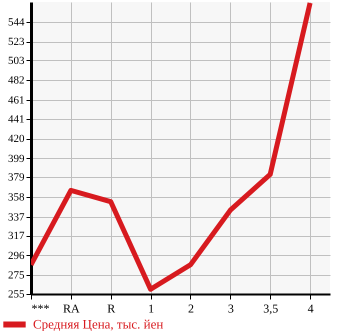  What do you see at coordinates (16, 294) in the screenshot?
I see `y-tick-label: 255` at bounding box center [16, 294].